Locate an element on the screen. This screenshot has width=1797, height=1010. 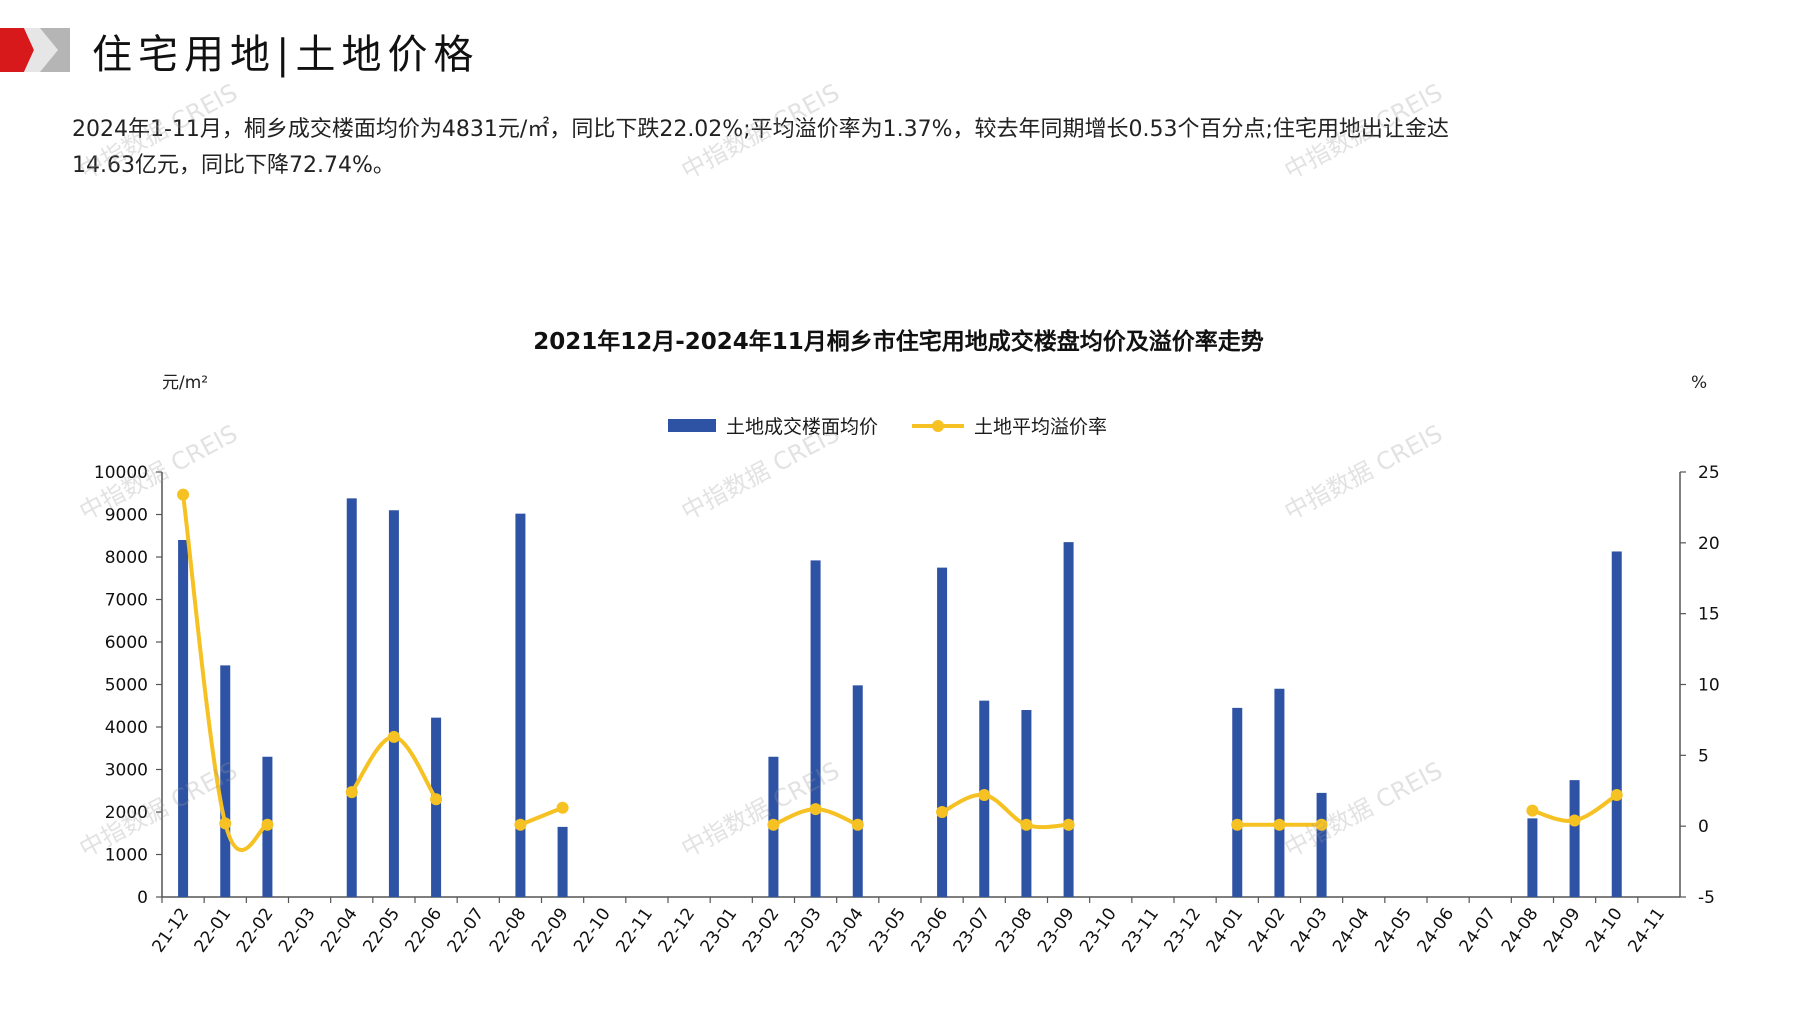
x-tick-label: 22-11 is located at coordinates (634, 930).